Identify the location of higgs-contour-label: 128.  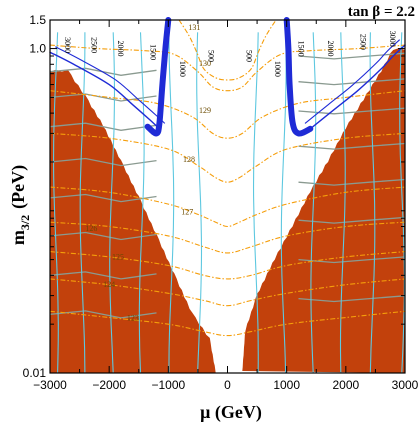
(189, 159).